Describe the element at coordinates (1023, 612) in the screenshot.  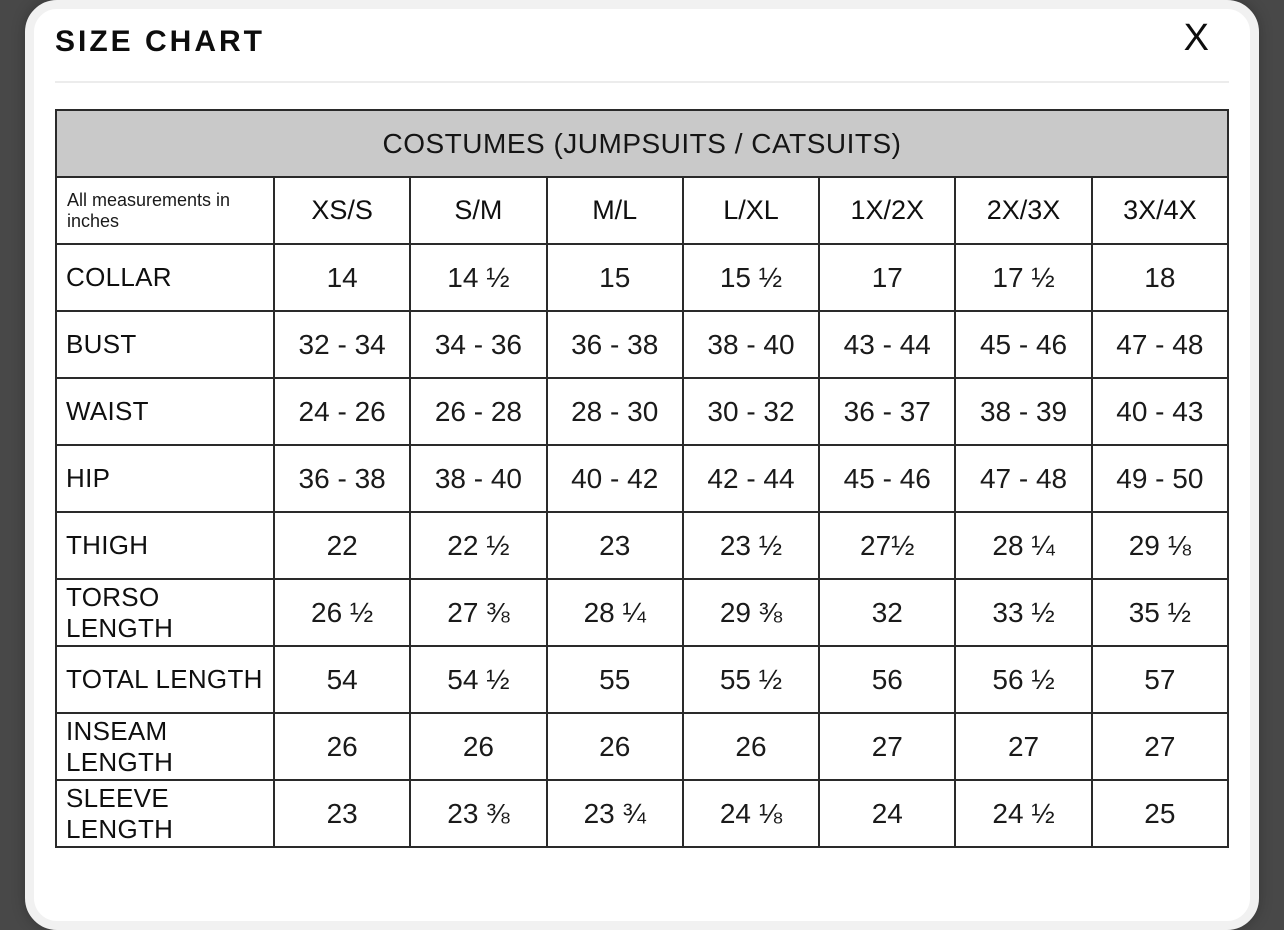
I see `measurement-cell: 33 ½` at that location.